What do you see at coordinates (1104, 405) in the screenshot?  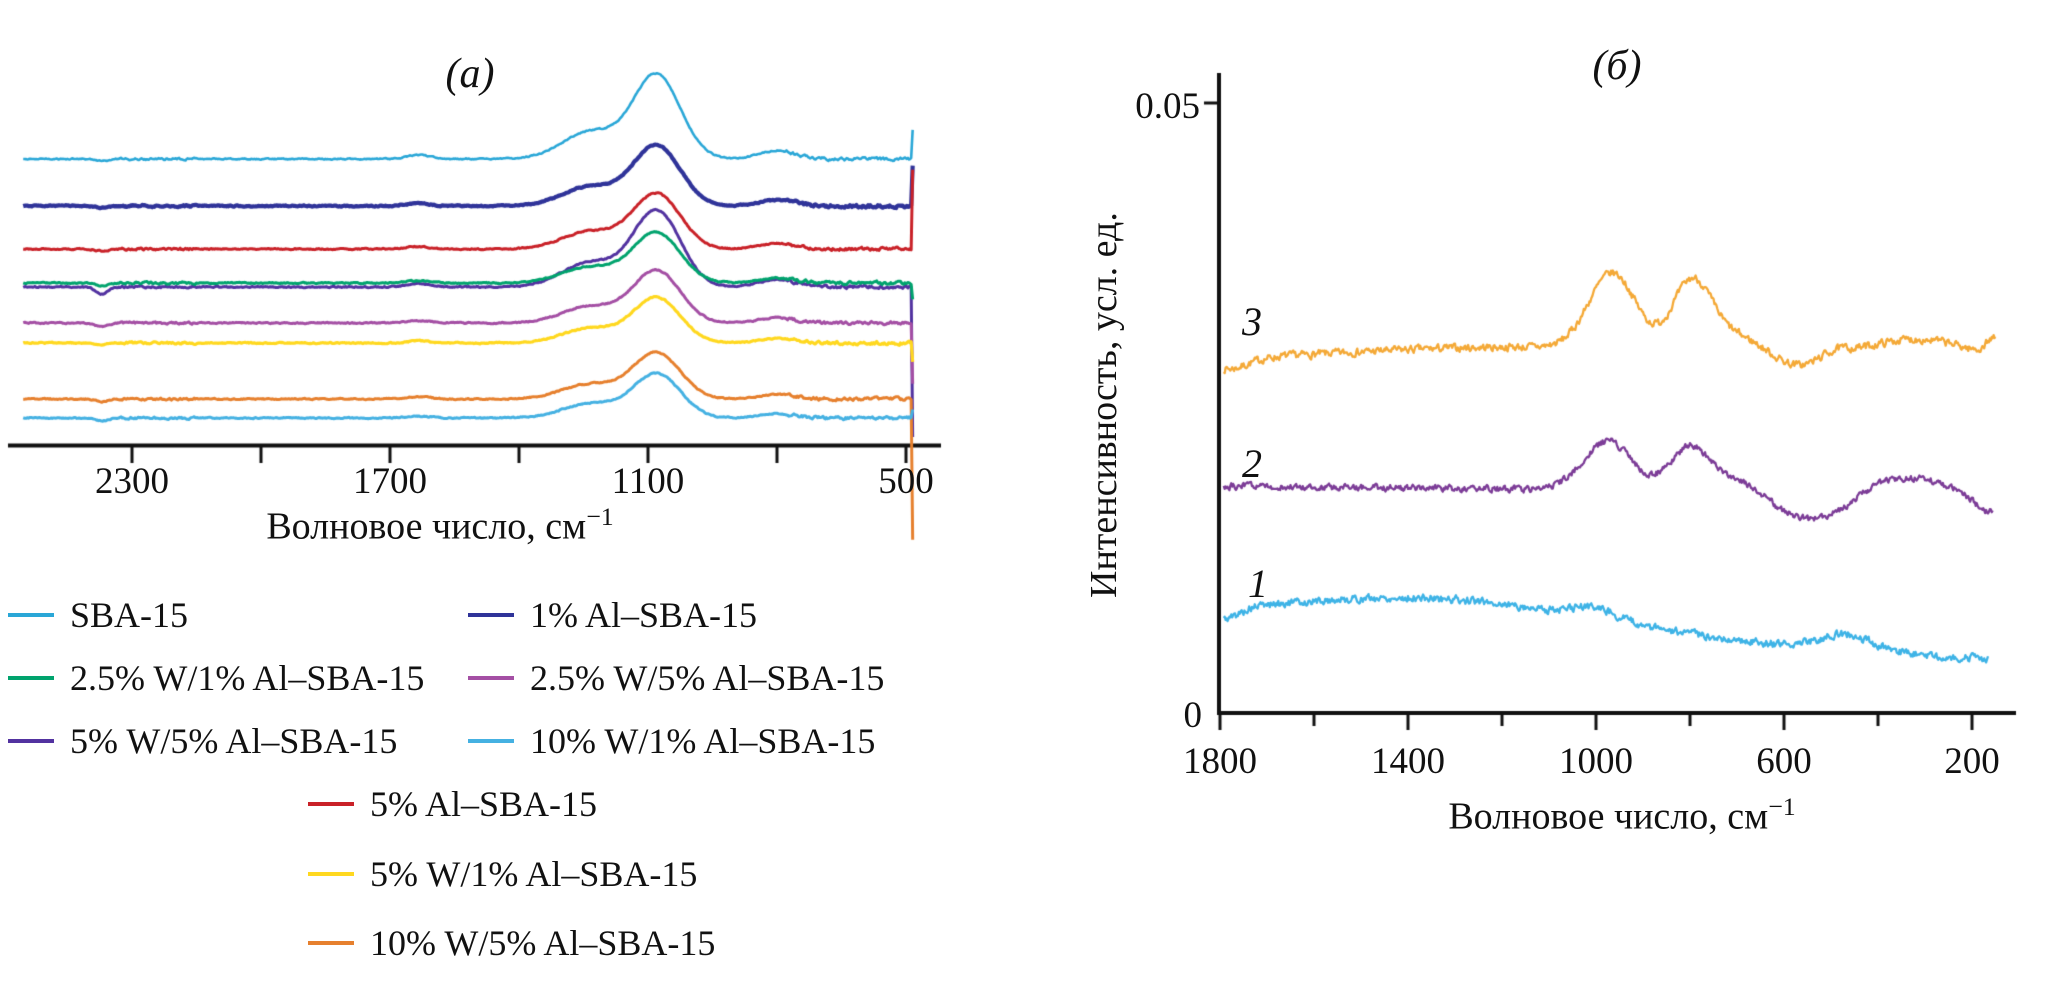 I see `panel-b-yaxis-label: Интенсивность, усл. ед.` at bounding box center [1104, 405].